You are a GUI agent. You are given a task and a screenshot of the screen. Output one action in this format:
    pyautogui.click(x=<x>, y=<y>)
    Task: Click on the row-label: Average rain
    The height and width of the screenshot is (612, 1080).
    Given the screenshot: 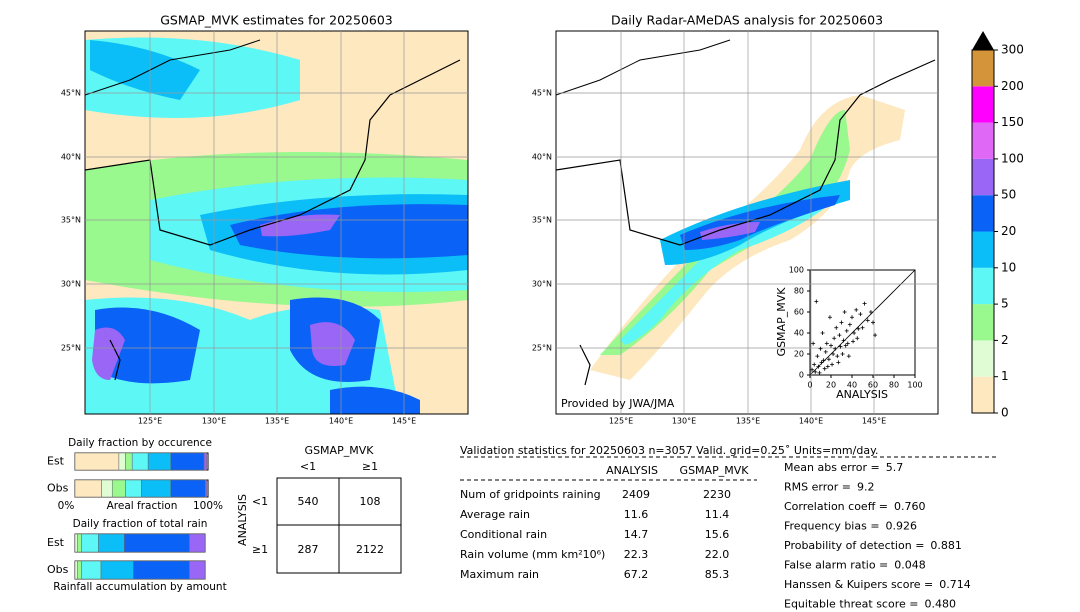 What is the action you would take?
    pyautogui.click(x=495, y=514)
    